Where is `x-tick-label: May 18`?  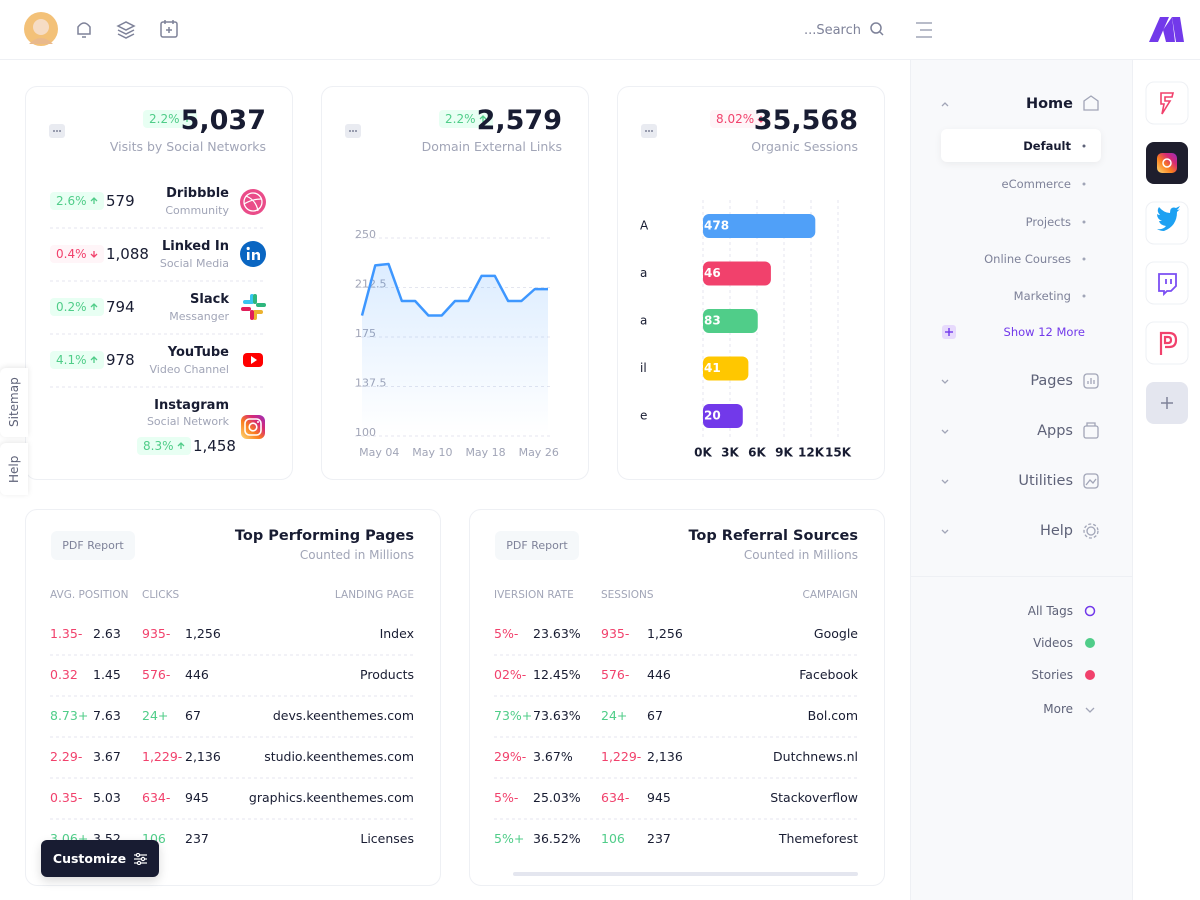 x-tick-label: May 18 is located at coordinates (485, 452).